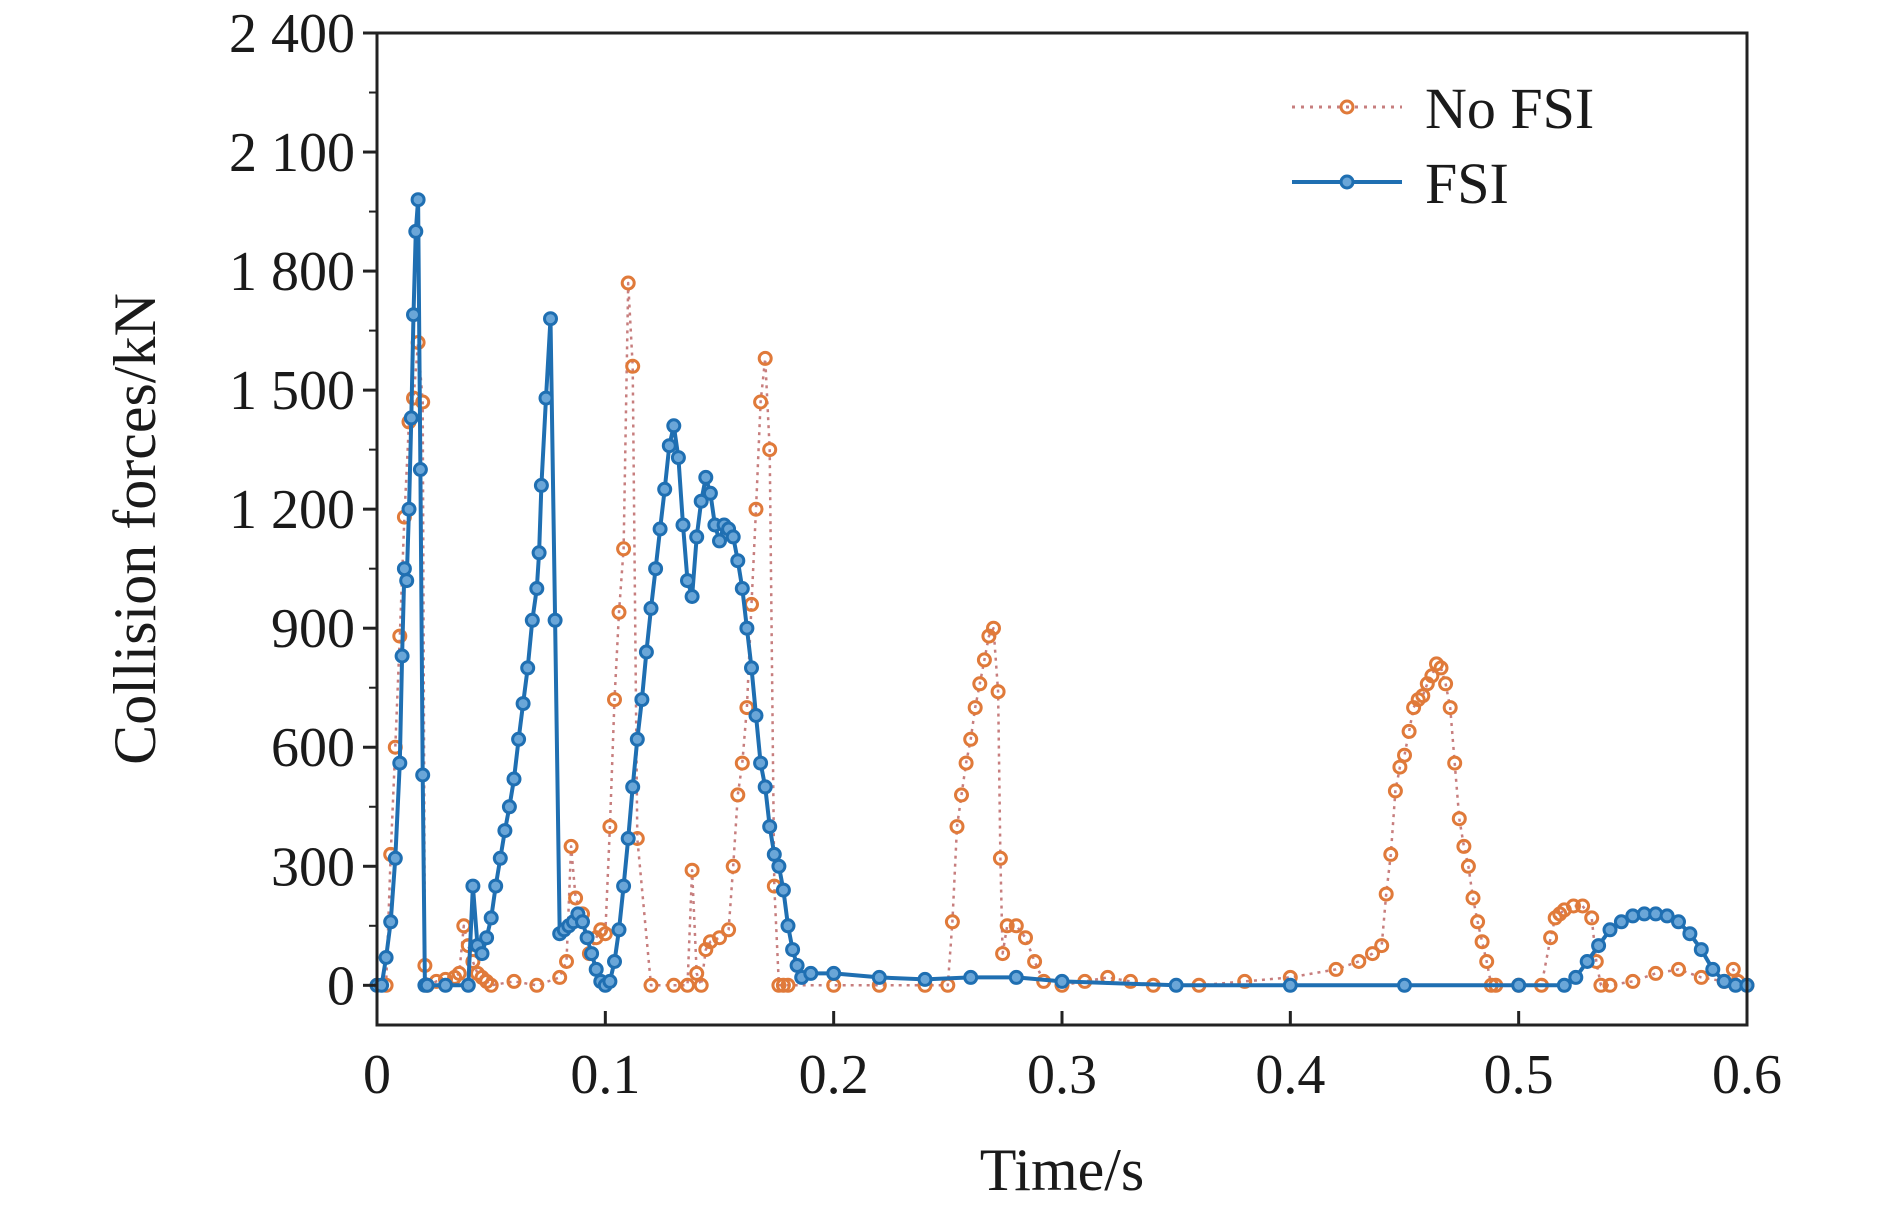 The height and width of the screenshot is (1215, 1889). Describe the element at coordinates (1443, 108) in the screenshot. I see `legend-item-no-fsi: No FSI` at that location.